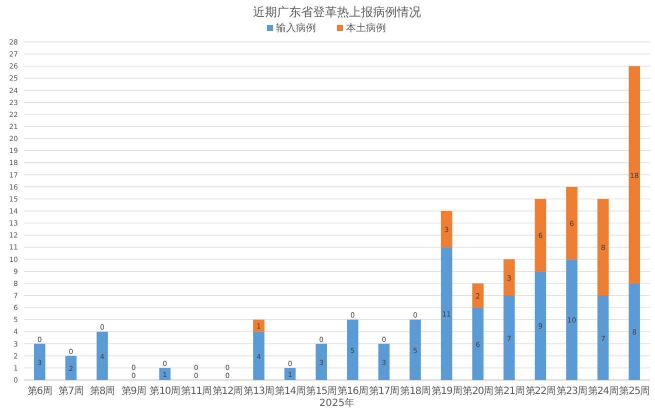  What do you see at coordinates (366, 28) in the screenshot?
I see `legend-label: 本土病例` at bounding box center [366, 28].